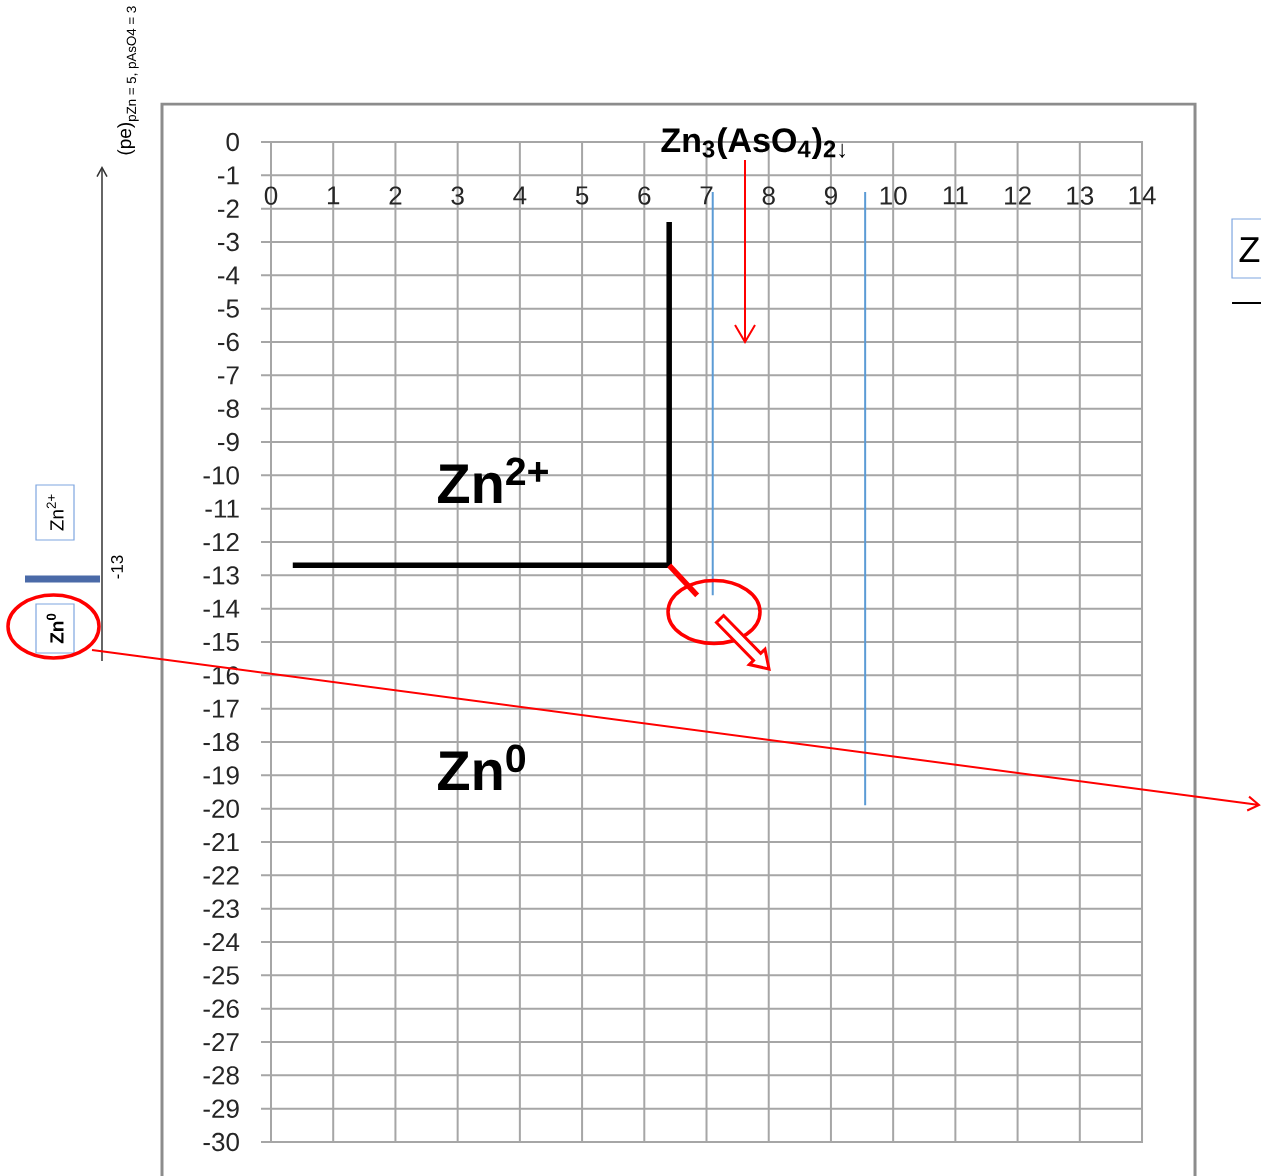  Describe the element at coordinates (333, 195) in the screenshot. I see `x-tick-label: 1` at that location.